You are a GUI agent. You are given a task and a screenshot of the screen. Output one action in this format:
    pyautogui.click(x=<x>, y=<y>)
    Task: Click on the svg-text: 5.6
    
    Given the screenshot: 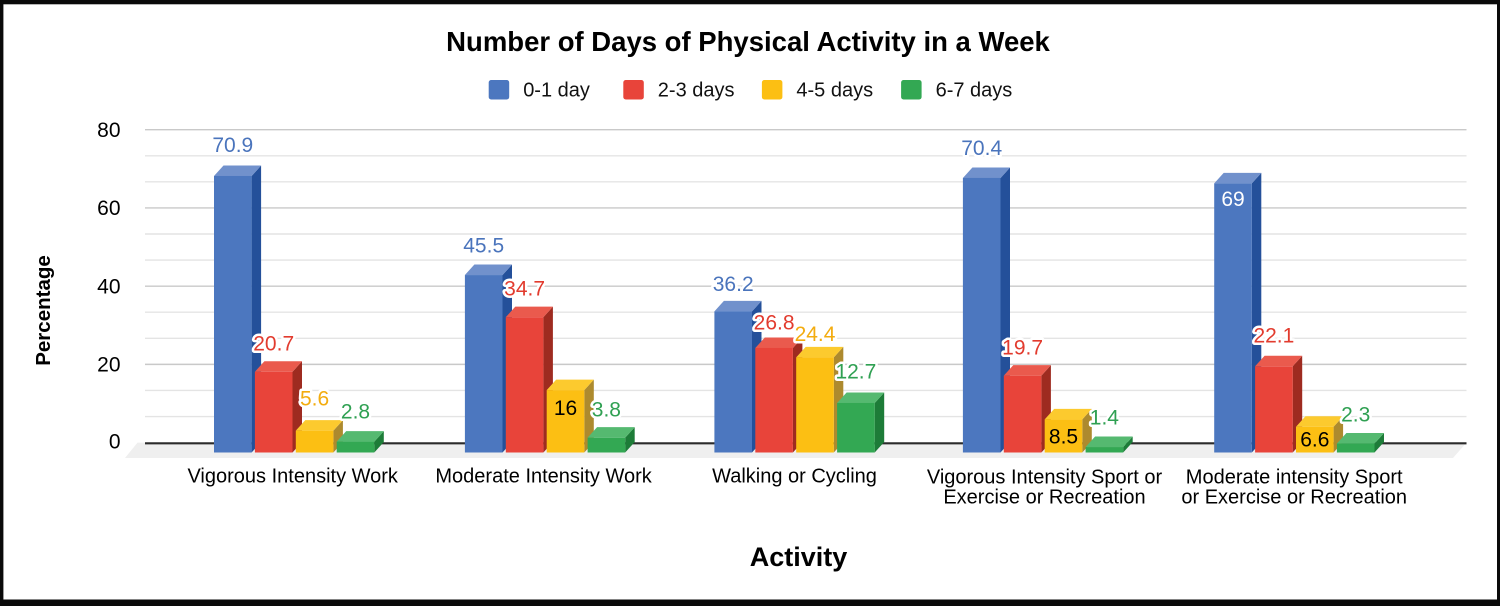 What is the action you would take?
    pyautogui.click(x=314, y=399)
    